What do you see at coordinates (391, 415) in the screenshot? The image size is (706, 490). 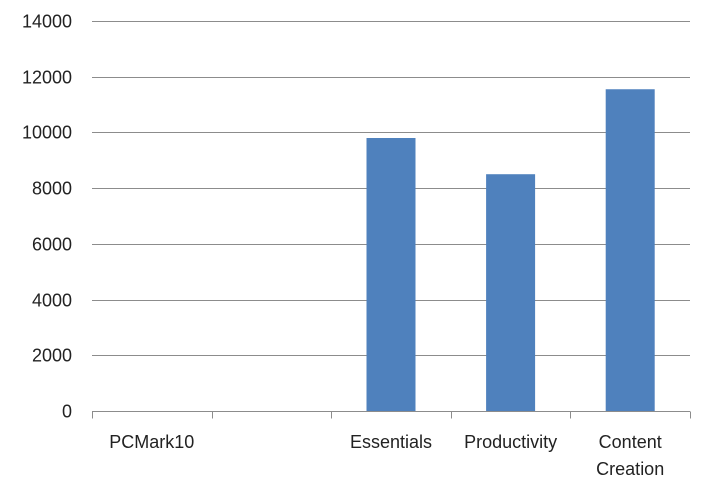 I see `x-axis` at bounding box center [391, 415].